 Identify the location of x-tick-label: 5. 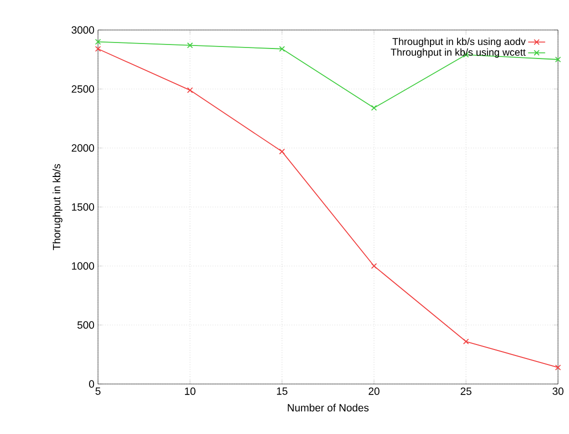
(98, 391).